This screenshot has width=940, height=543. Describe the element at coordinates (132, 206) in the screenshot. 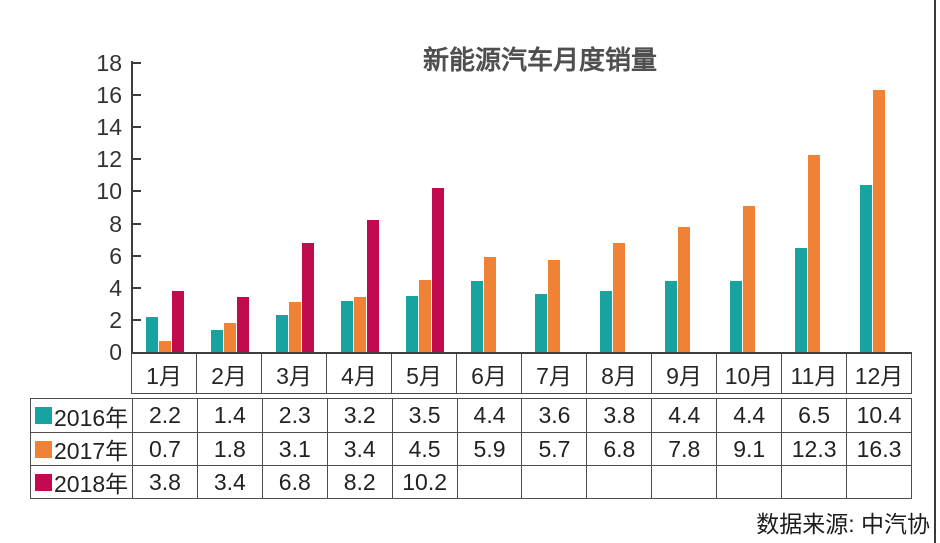

I see `y-axis-line` at that location.